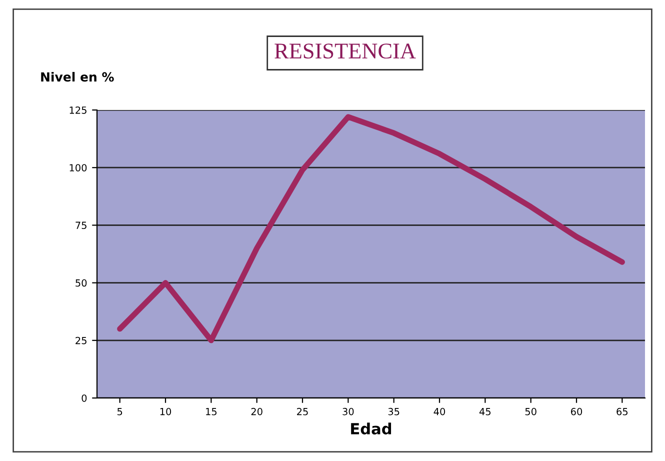 The image size is (665, 461). What do you see at coordinates (576, 412) in the screenshot?
I see `x-tick-label: 60` at bounding box center [576, 412].